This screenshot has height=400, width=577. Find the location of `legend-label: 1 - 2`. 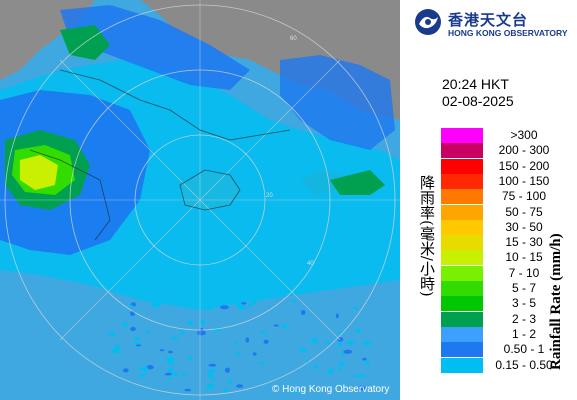

legend-label: 1 - 2 is located at coordinates (523, 333).